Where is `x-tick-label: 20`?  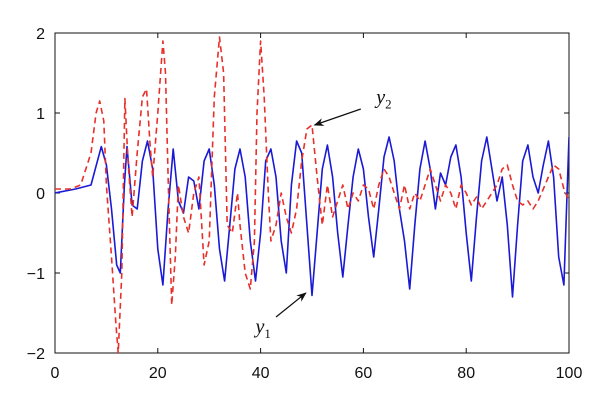 x-tick-label: 20 is located at coordinates (158, 373).